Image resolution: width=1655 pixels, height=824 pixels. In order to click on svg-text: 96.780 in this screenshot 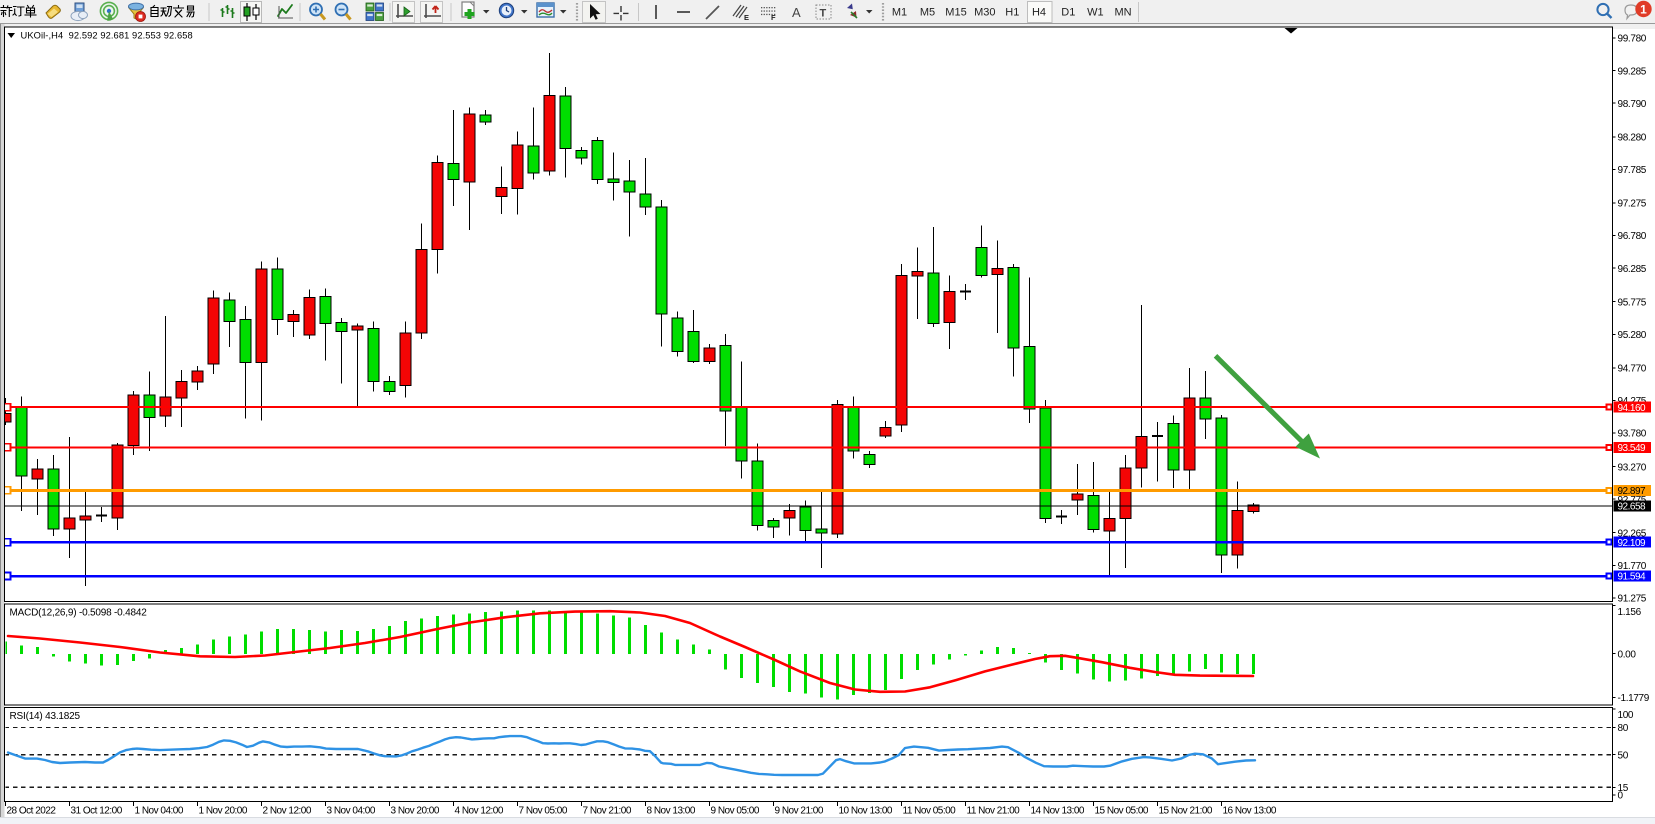, I will do `click(1632, 236)`.